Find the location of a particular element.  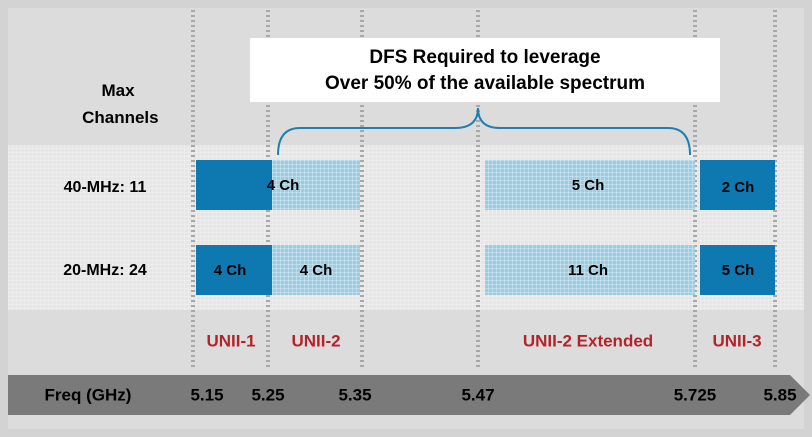

brace is located at coordinates (484, 131).